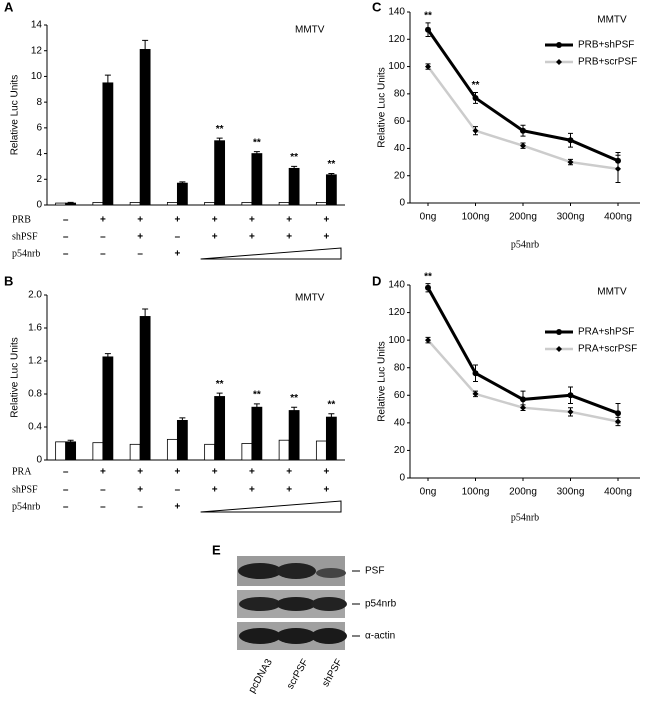 This screenshot has width=666, height=720. What do you see at coordinates (8, 280) in the screenshot?
I see `panel-label: B` at bounding box center [8, 280].